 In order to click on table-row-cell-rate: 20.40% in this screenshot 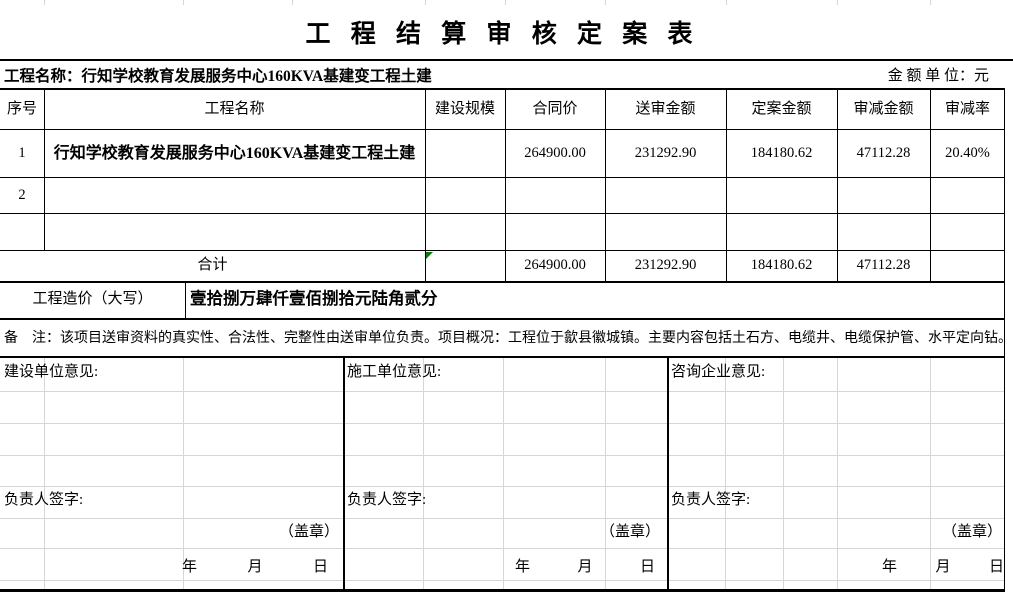, I will do `click(967, 152)`.